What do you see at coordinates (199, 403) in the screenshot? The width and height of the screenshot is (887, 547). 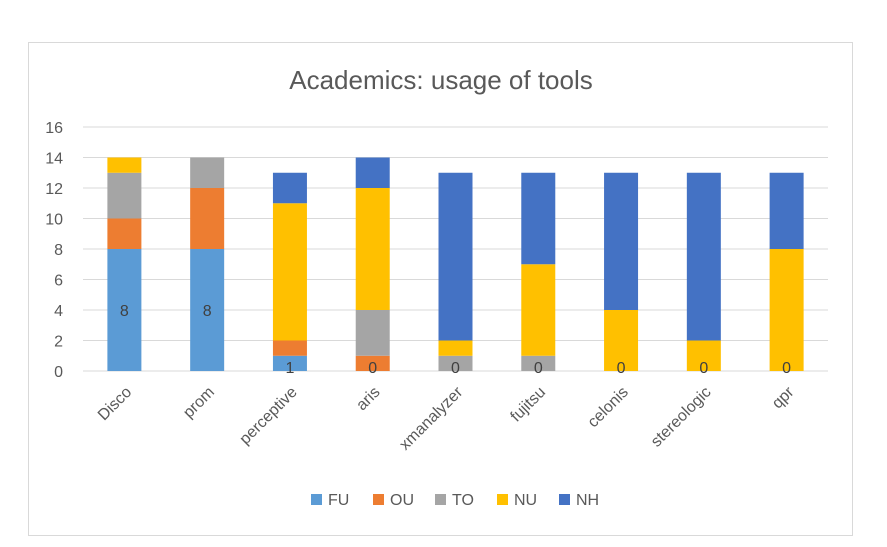 I see `x-tick-label: prom` at bounding box center [199, 403].